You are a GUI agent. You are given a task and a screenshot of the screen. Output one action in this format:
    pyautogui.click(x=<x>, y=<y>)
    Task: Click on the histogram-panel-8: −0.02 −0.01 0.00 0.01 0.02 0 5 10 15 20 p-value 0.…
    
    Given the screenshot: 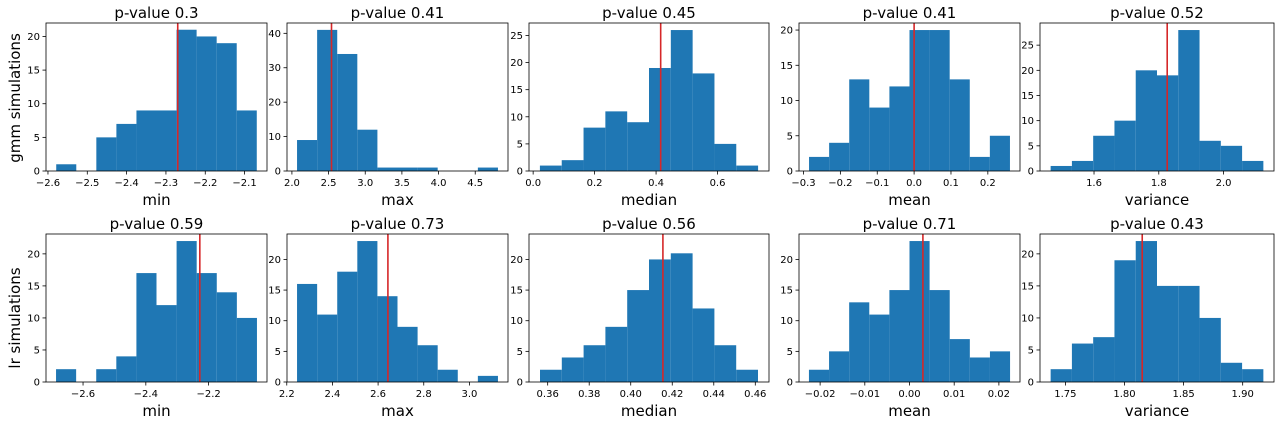 What is the action you would take?
    pyautogui.click(x=900, y=317)
    